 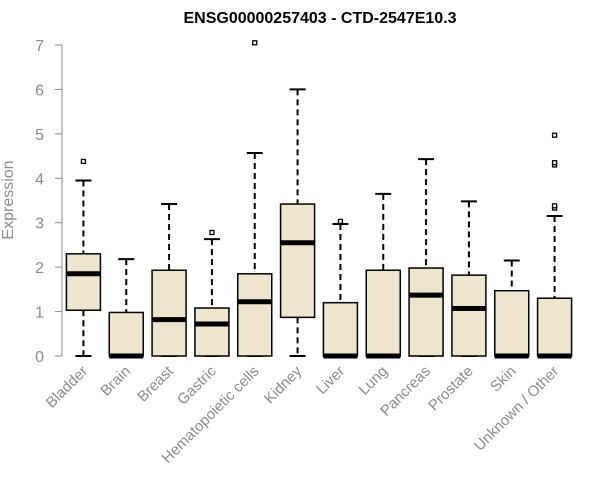 I want to click on box-pancreas, so click(x=426, y=257).